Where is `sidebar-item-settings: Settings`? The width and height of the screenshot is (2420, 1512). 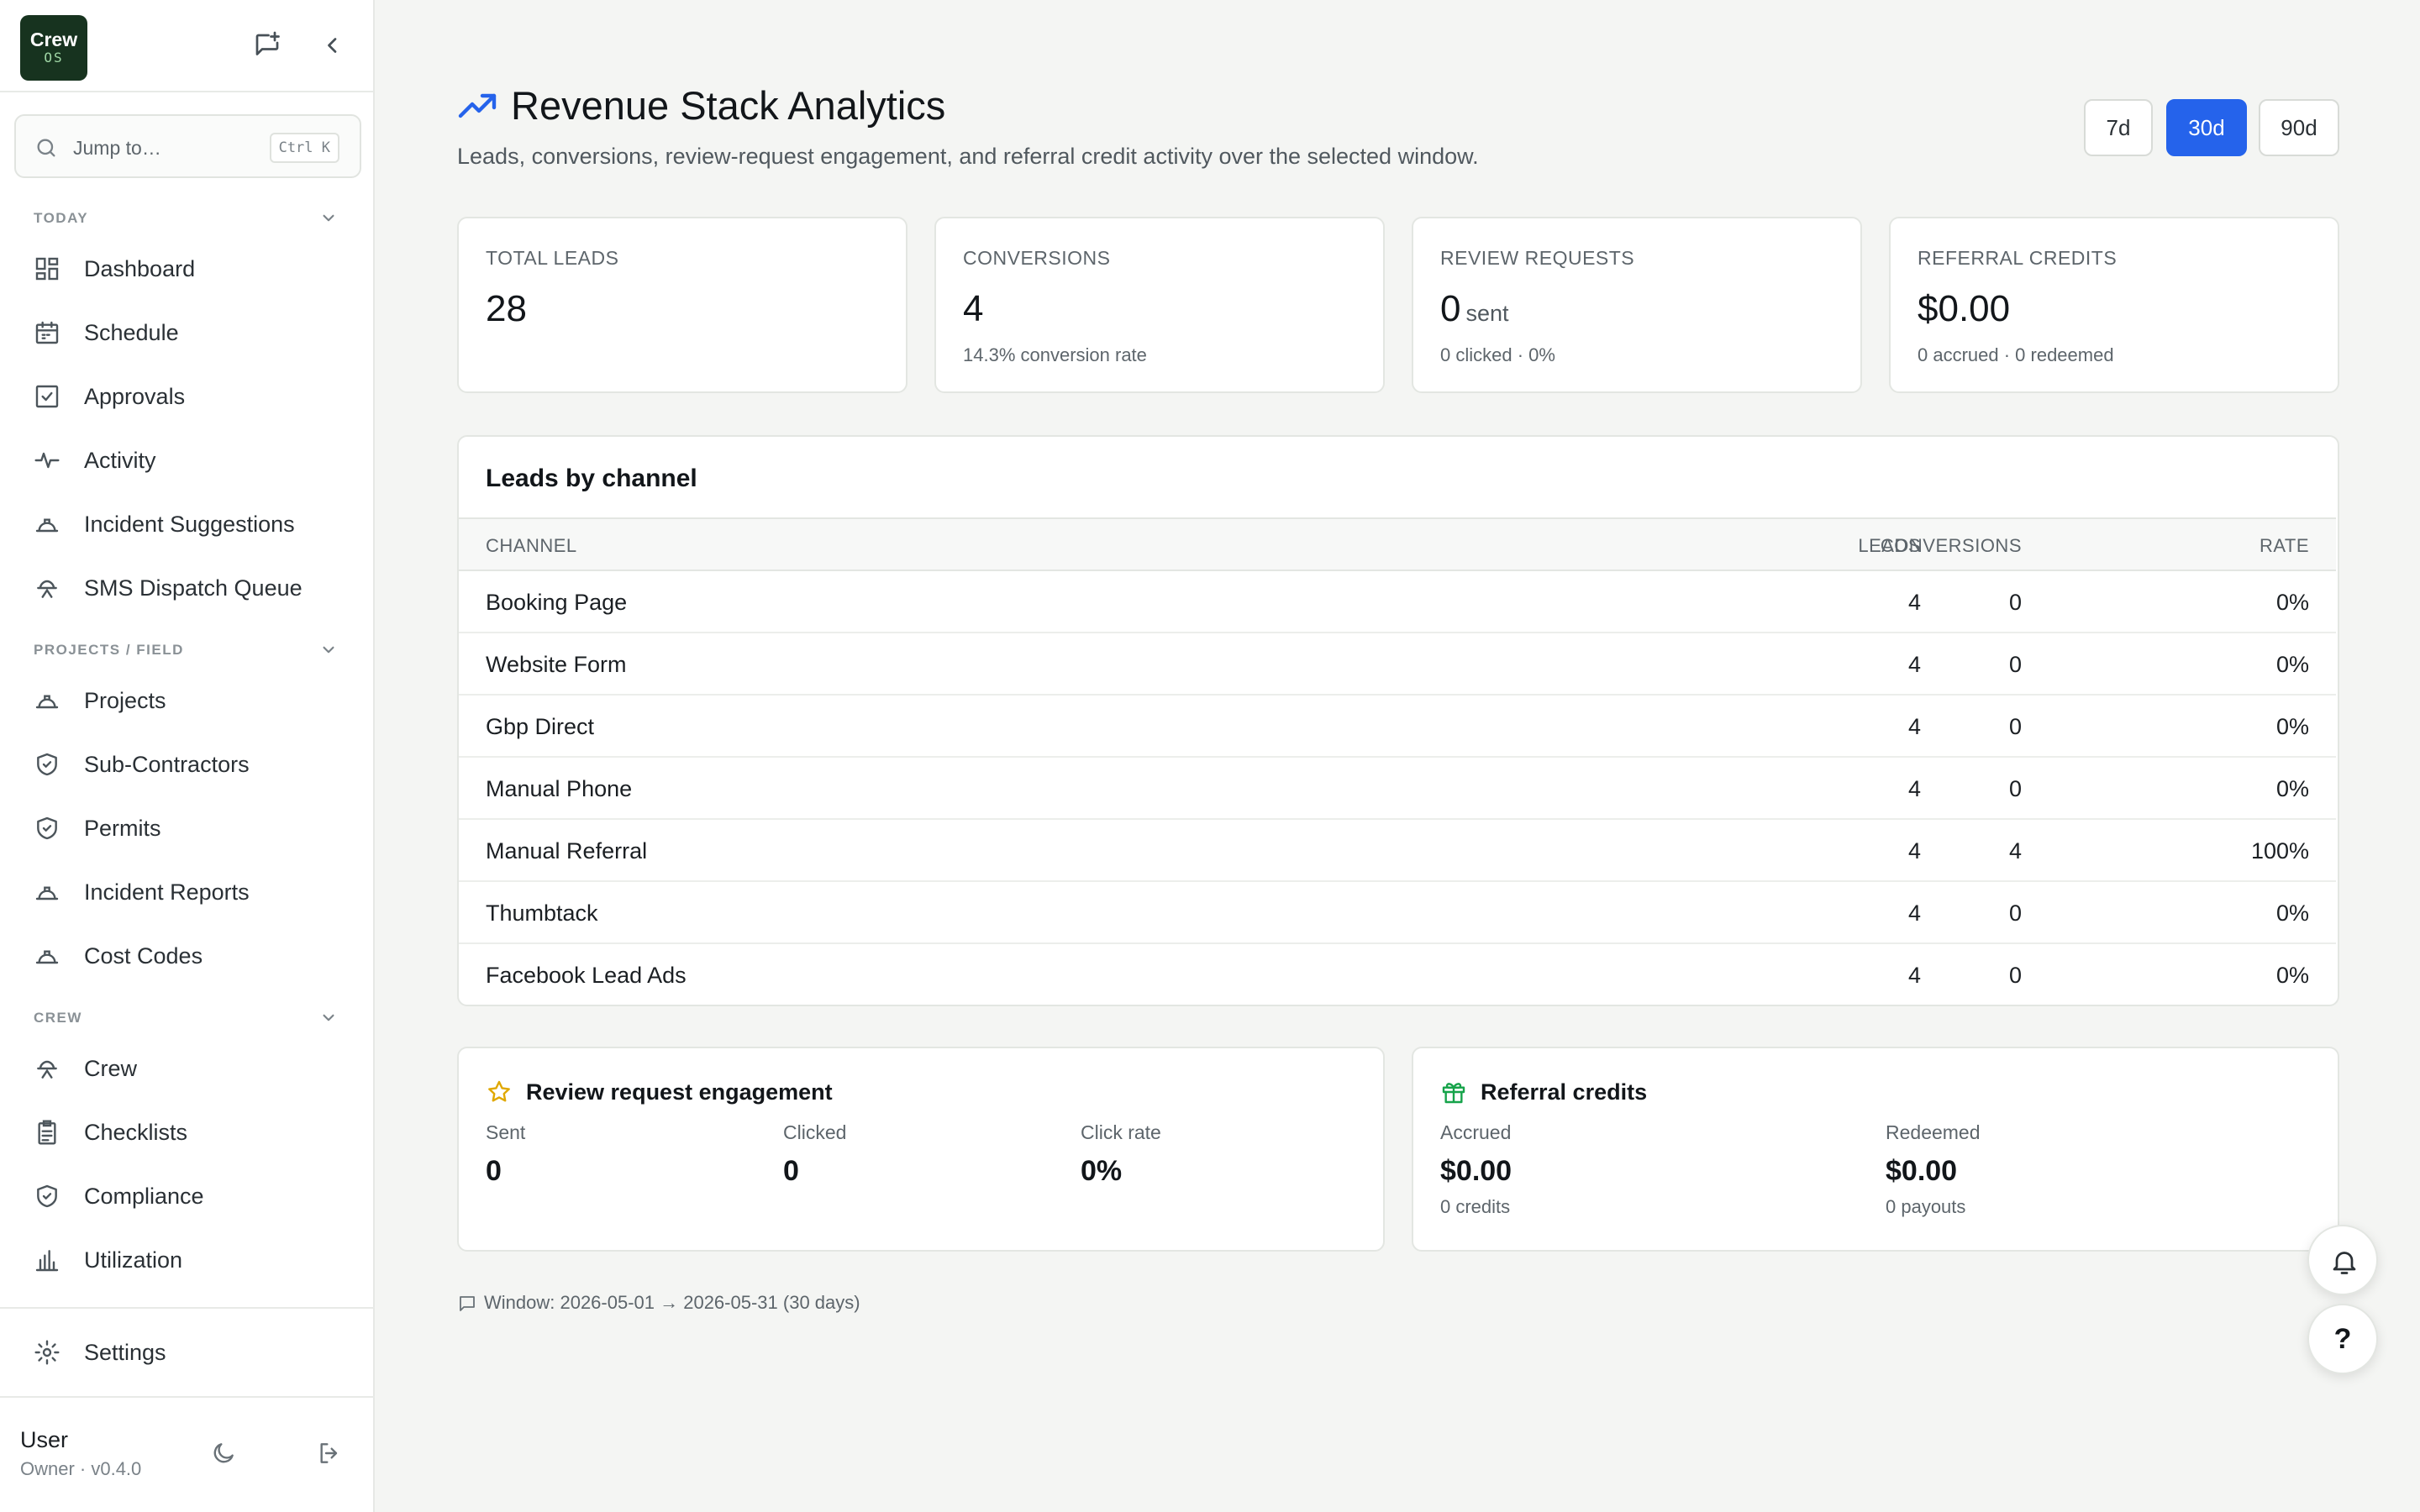
sidebar-item-settings: Settings is located at coordinates (187, 1352).